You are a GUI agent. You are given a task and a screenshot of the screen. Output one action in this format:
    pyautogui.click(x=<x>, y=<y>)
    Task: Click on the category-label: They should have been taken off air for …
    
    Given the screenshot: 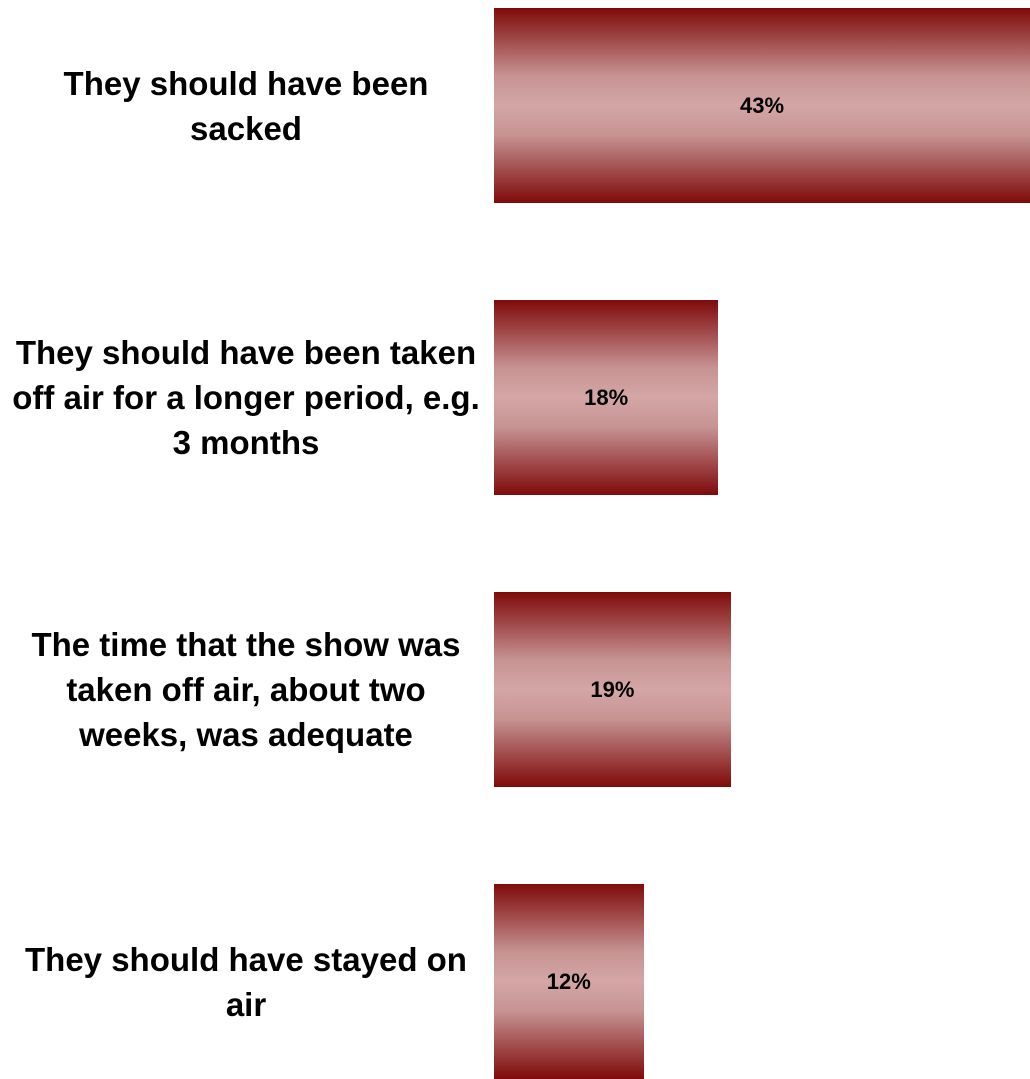 What is the action you would take?
    pyautogui.click(x=246, y=397)
    